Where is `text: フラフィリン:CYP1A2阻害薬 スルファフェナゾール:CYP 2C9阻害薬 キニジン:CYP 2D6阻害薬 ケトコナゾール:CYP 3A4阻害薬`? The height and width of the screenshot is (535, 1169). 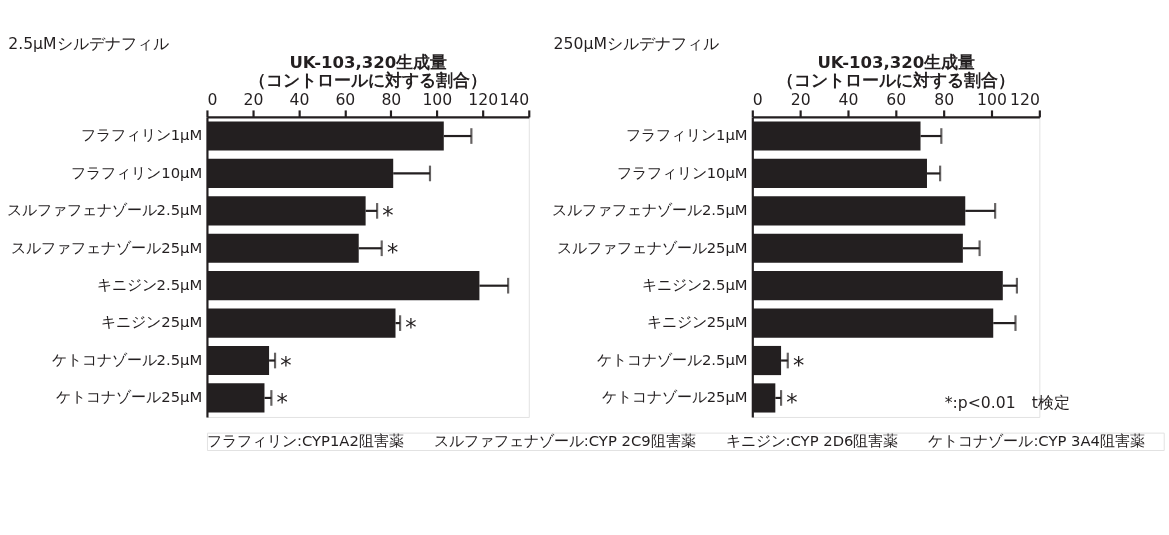 text: フラフィリン:CYP1A2阻害薬 スルファフェナゾール:CYP 2C9阻害薬 キニジン:CYP 2D6阻害薬 ケトコナゾール:CYP 3A4阻害薬 is located at coordinates (676, 440).